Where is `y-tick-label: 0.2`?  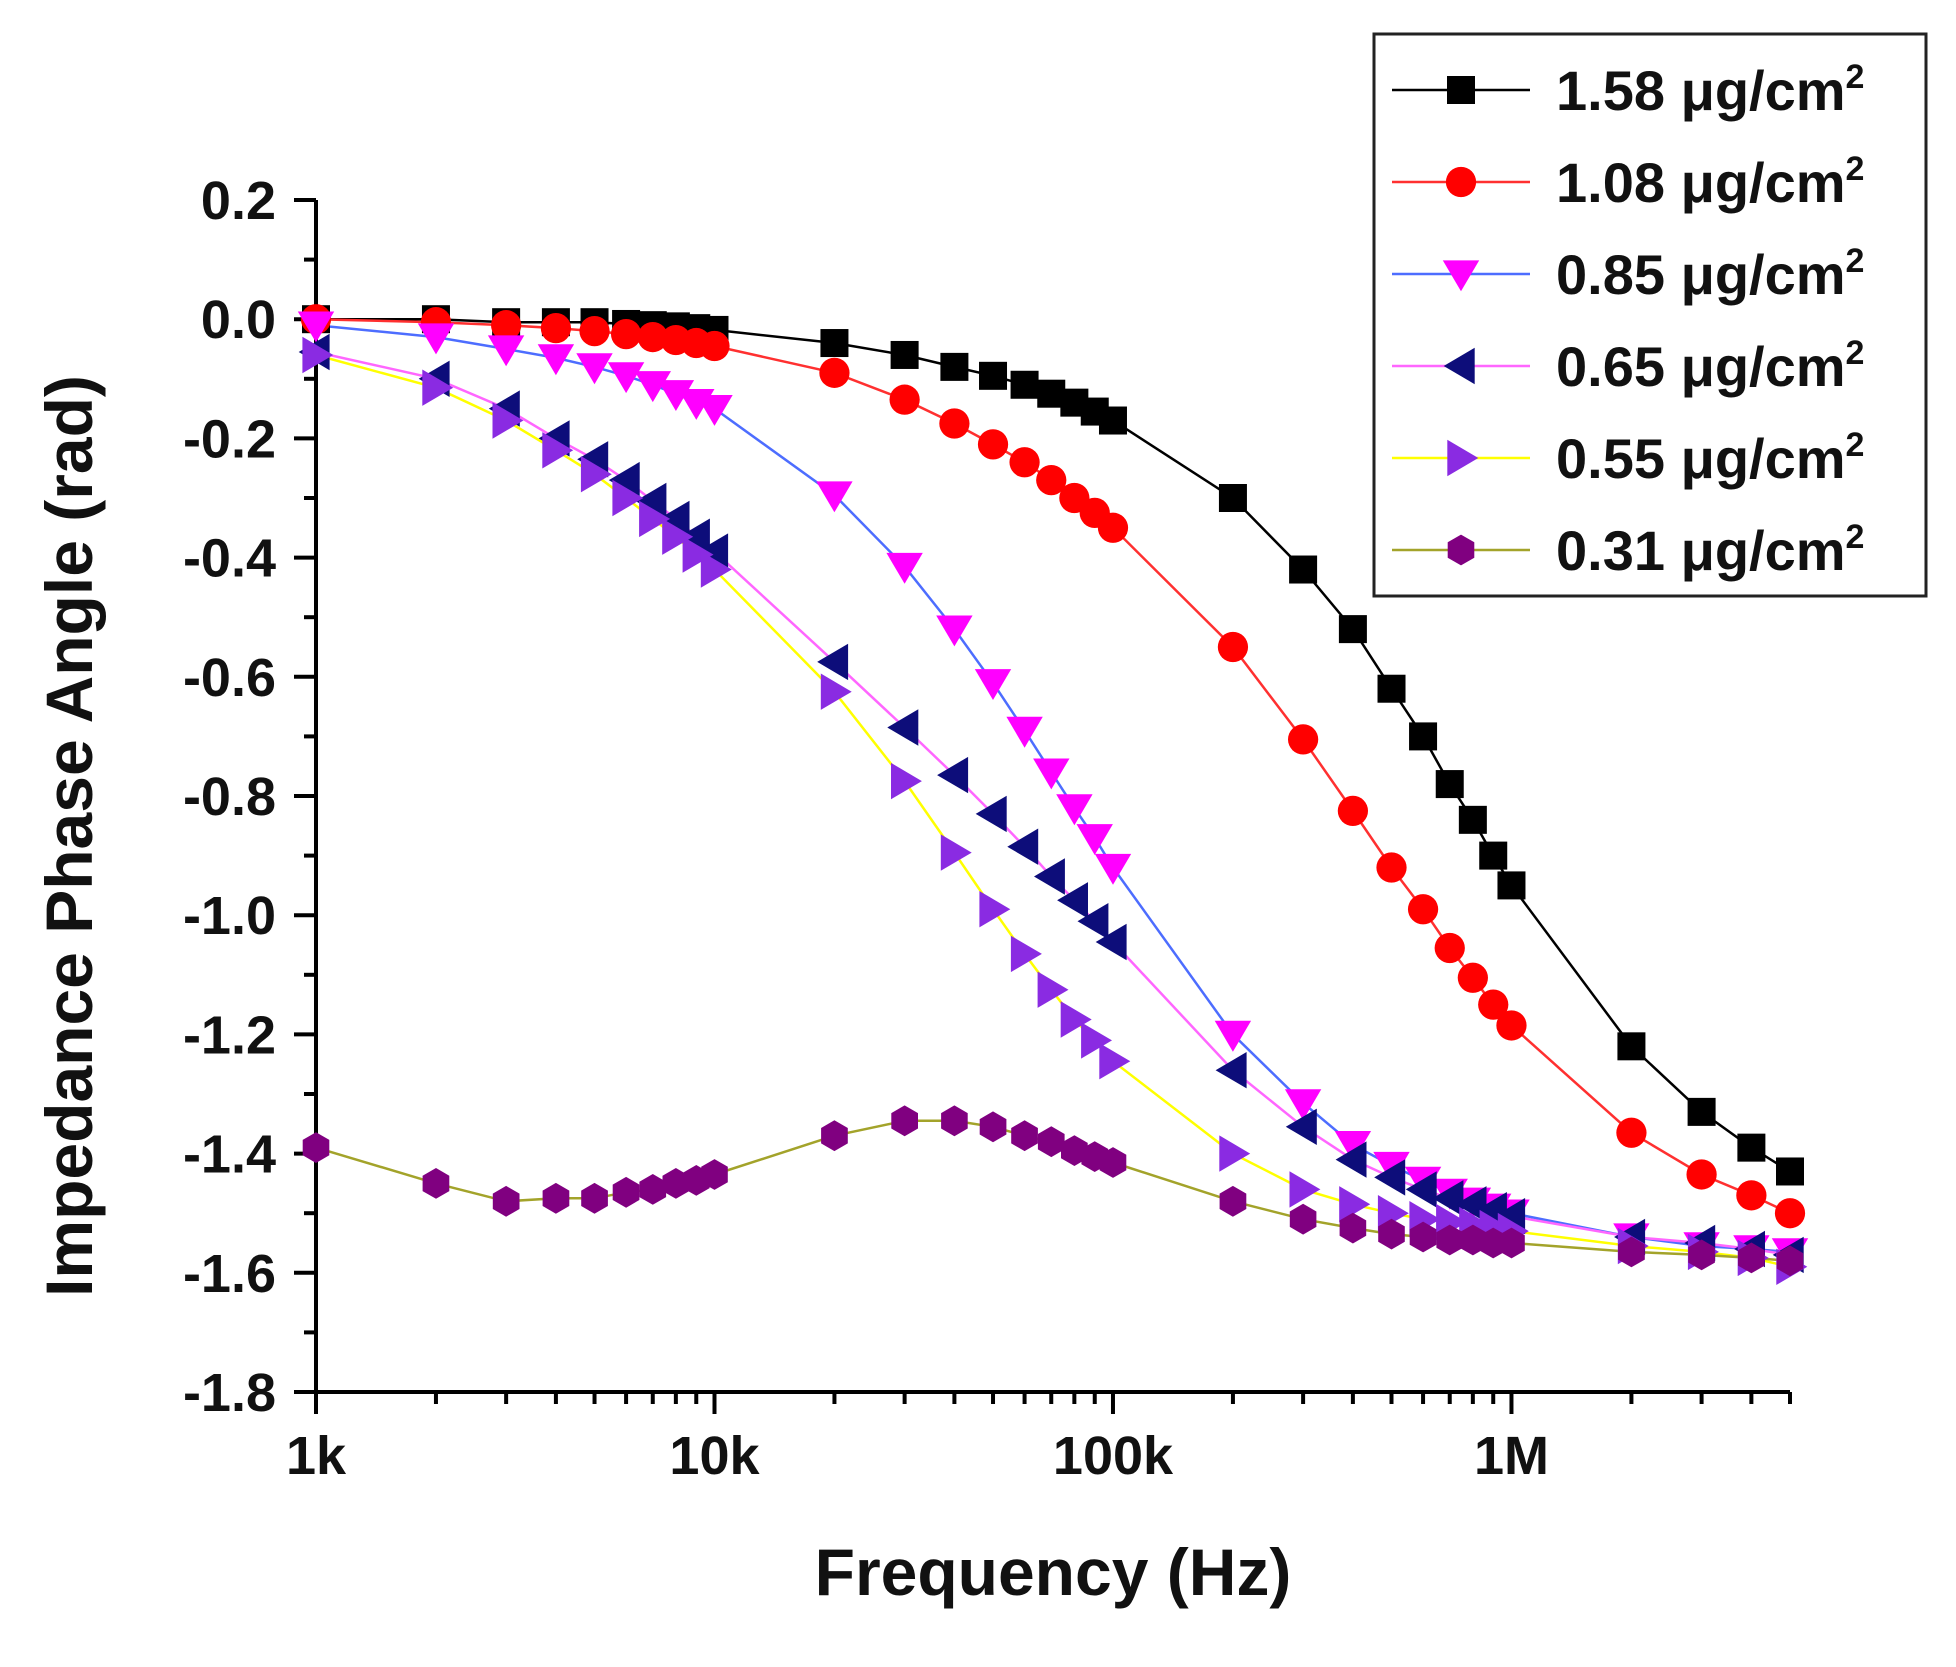 y-tick-label: 0.2 is located at coordinates (238, 201).